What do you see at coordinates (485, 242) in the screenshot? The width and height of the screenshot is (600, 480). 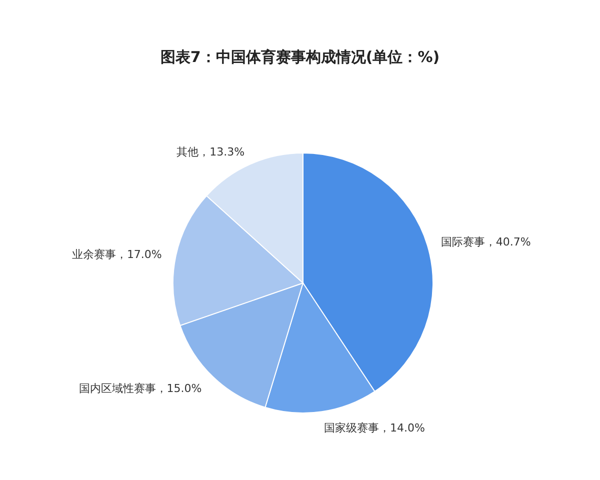 I see `slice-label: 国际赛事，40.7%` at bounding box center [485, 242].